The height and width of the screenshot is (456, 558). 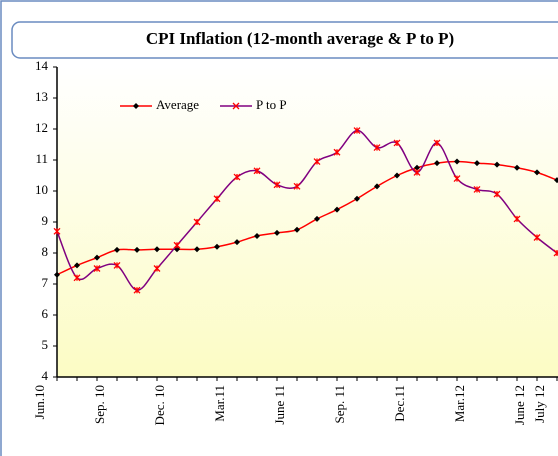 I want to click on x-tick-label: Sep. 10, so click(x=99, y=404).